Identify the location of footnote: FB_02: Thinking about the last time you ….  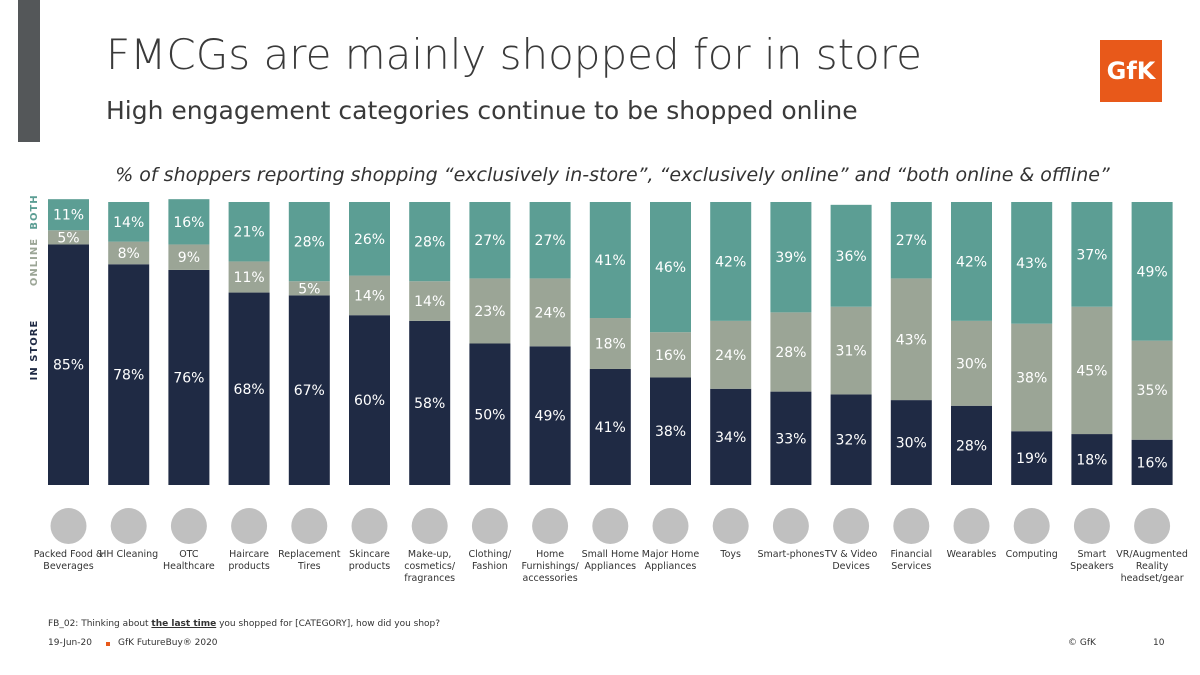
(244, 624).